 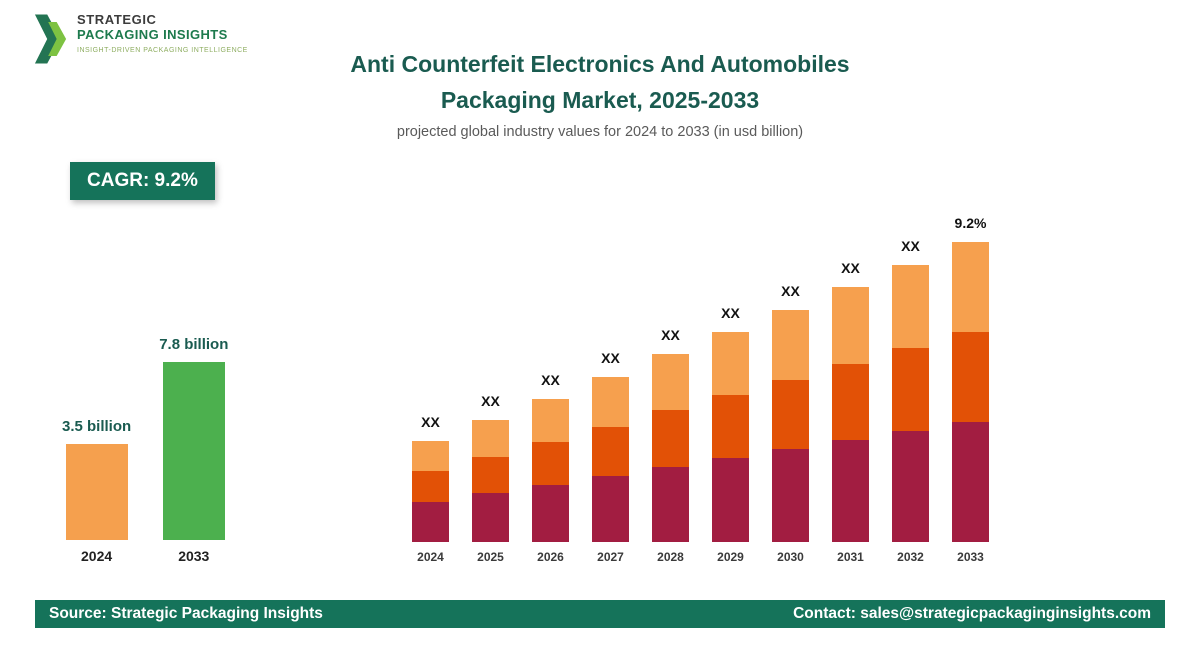 I want to click on logo-line1: STRATEGIC, so click(x=117, y=19).